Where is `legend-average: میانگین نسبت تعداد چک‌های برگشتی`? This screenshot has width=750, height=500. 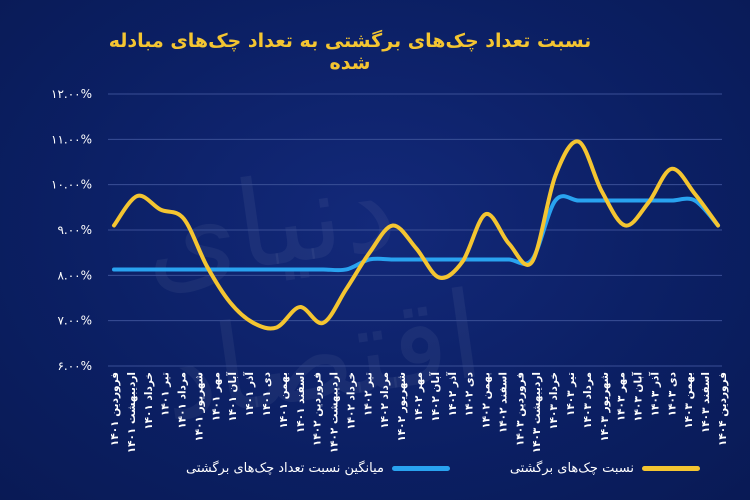
legend-average: میانگین نسبت تعداد چک‌های برگشتی is located at coordinates (318, 468).